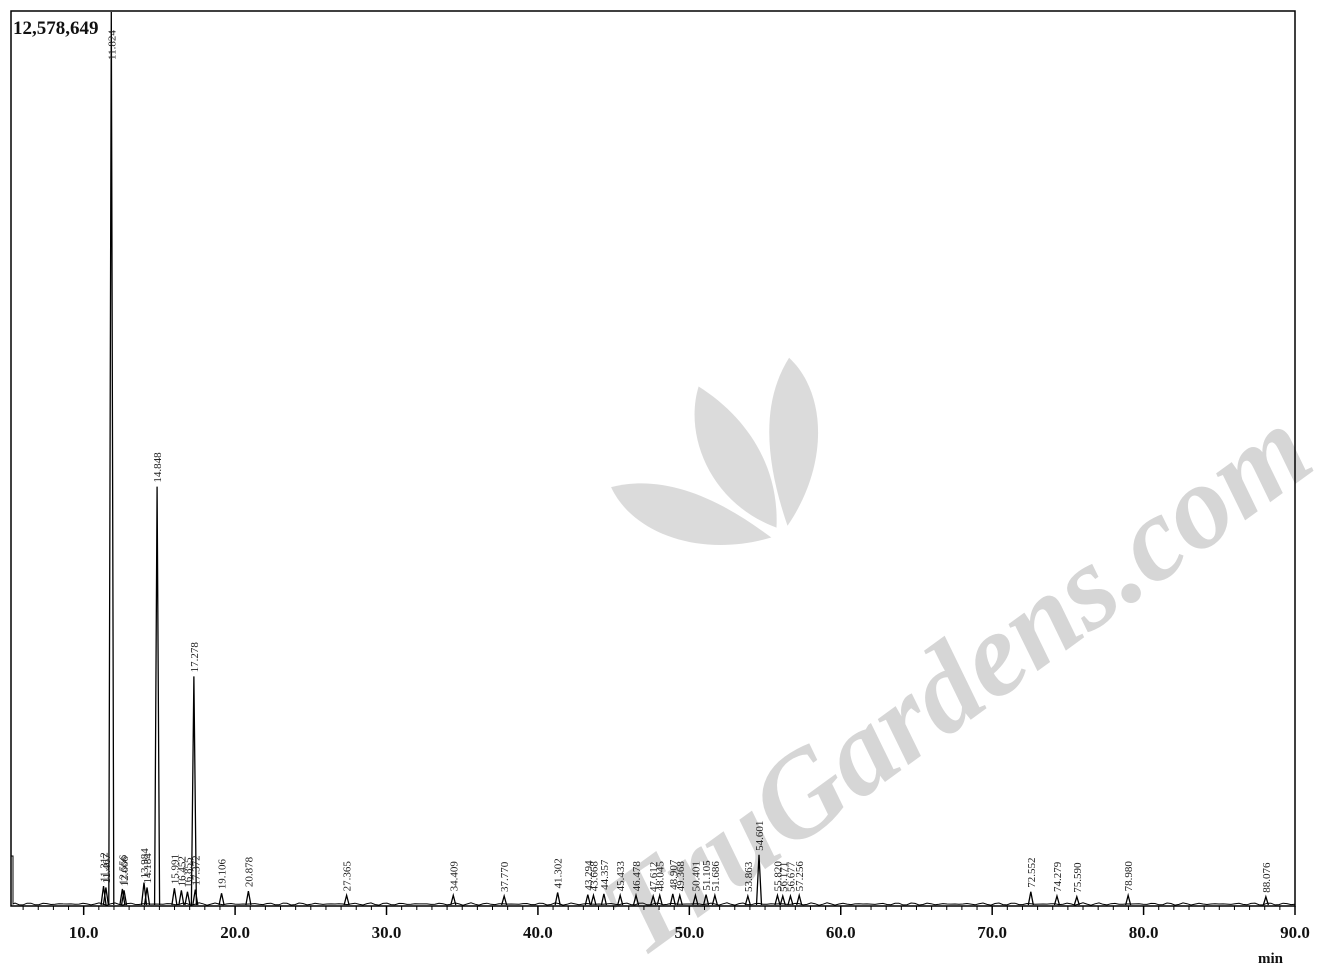  I want to click on peak-label: 45.433, so click(621, 876).